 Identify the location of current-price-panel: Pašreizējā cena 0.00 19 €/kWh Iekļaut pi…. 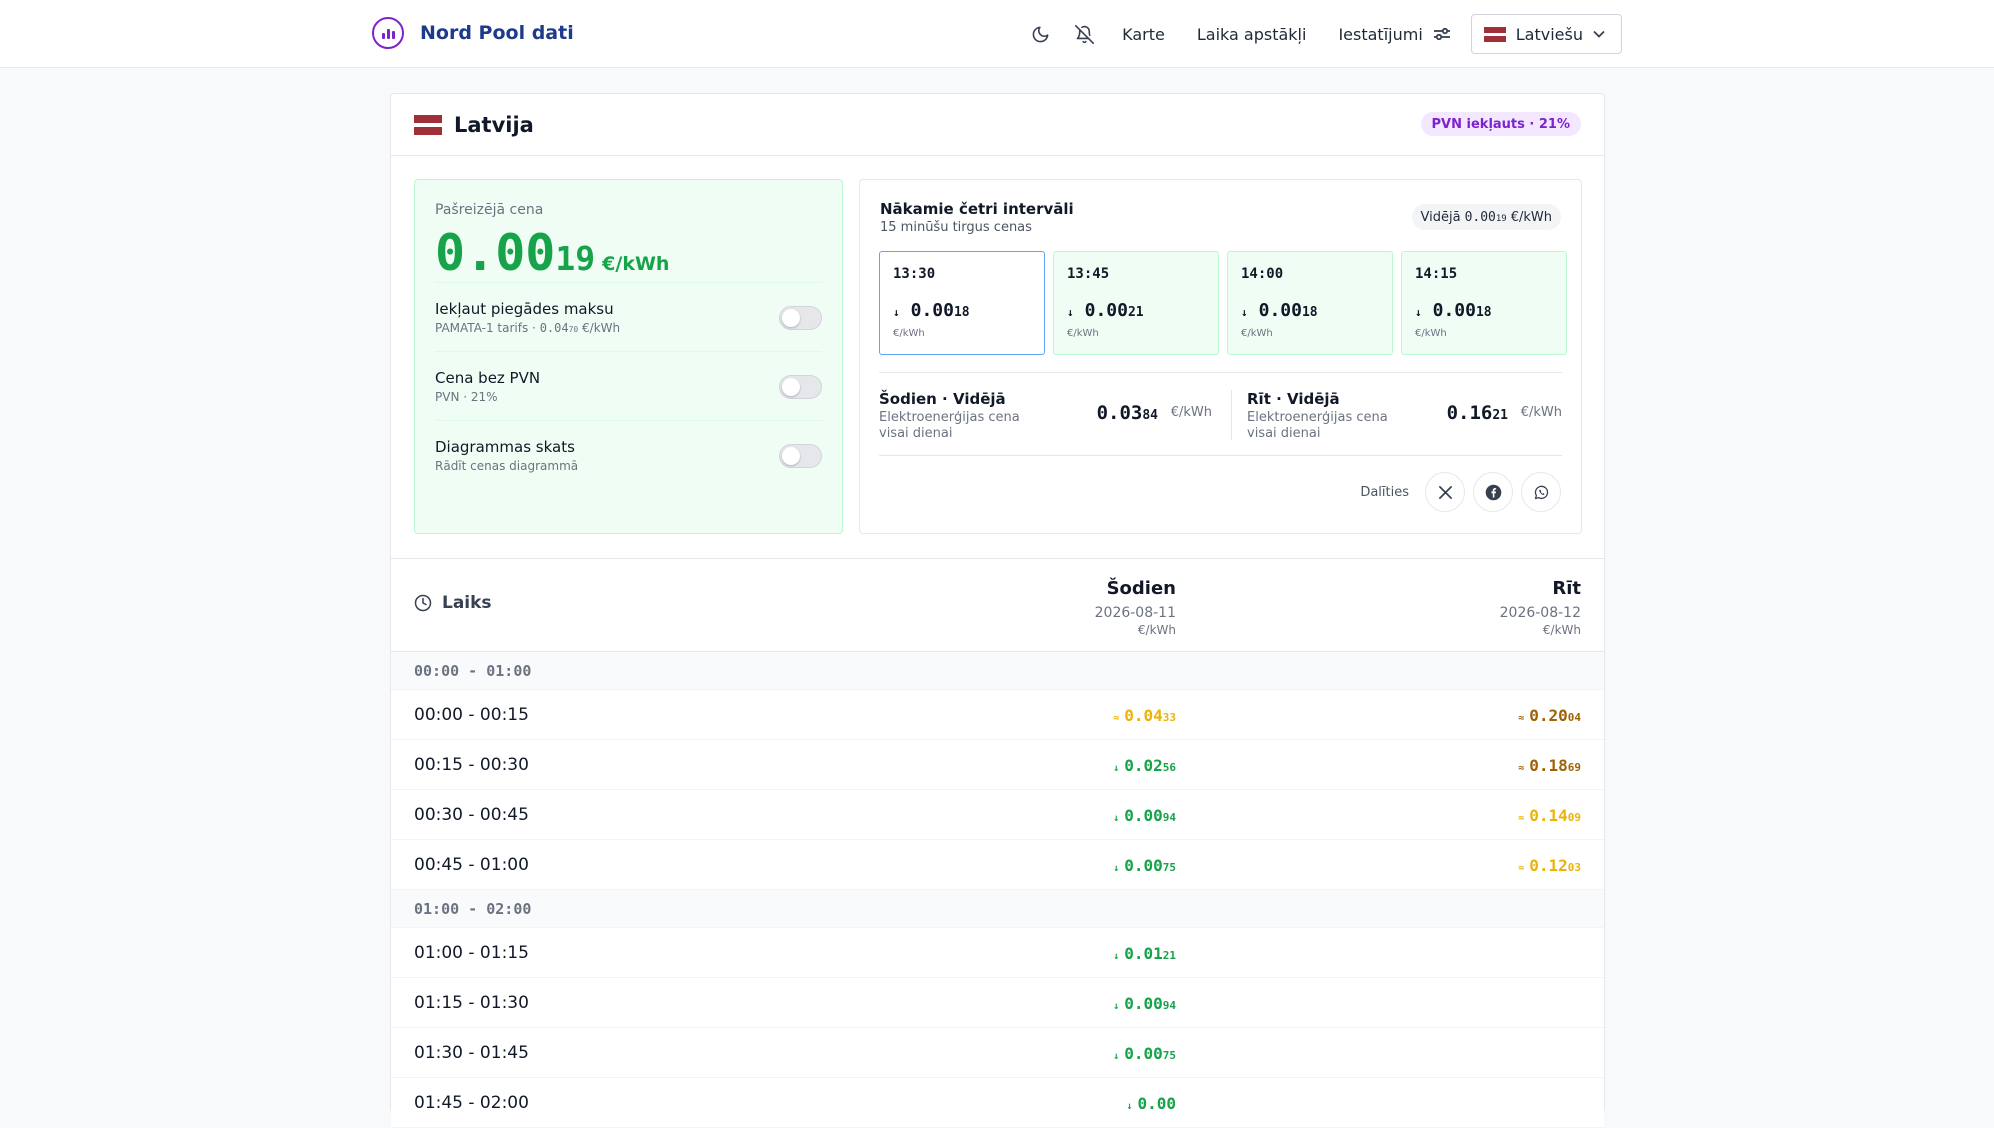
(628, 356).